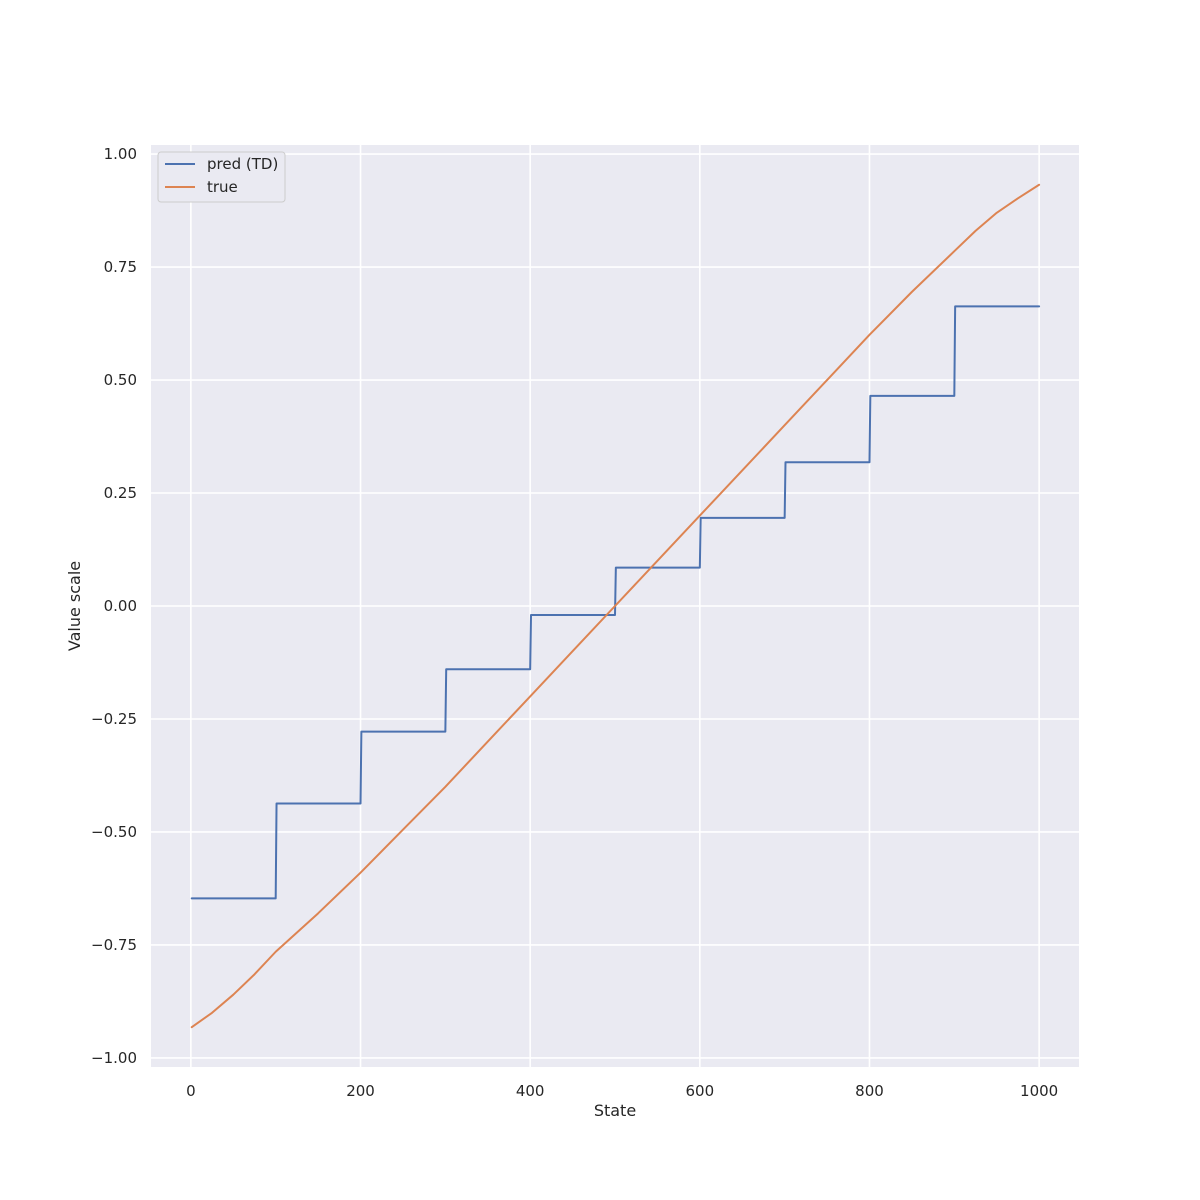 The height and width of the screenshot is (1200, 1200). I want to click on x-tick-label: 0, so click(191, 1091).